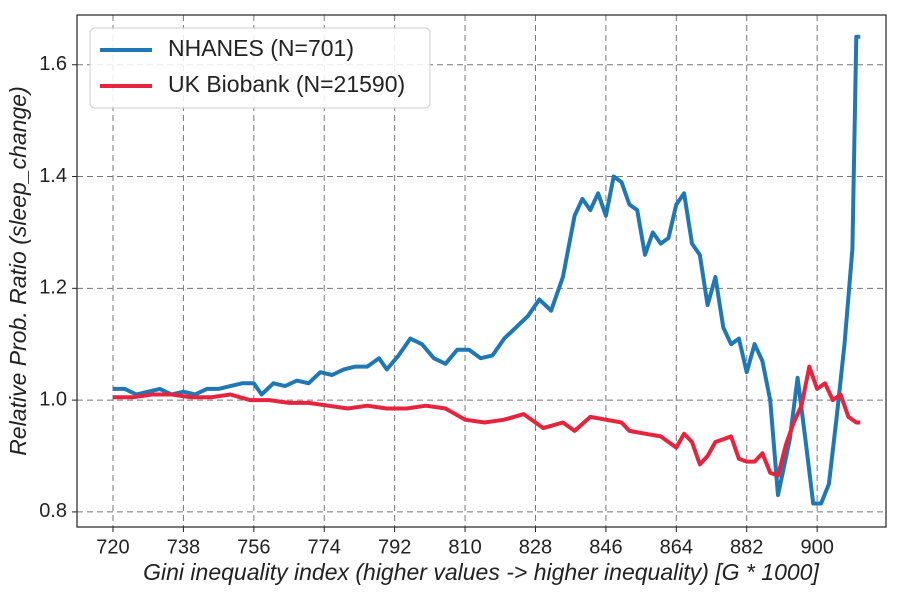  I want to click on legend-label: NHANES (N=701), so click(261, 48).